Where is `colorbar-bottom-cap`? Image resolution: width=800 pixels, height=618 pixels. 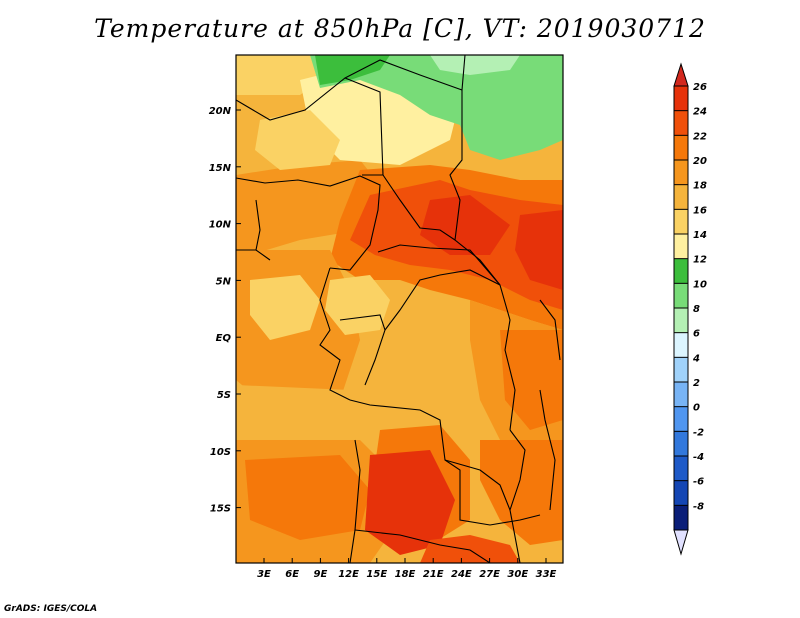
colorbar-bottom-cap is located at coordinates (681, 542).